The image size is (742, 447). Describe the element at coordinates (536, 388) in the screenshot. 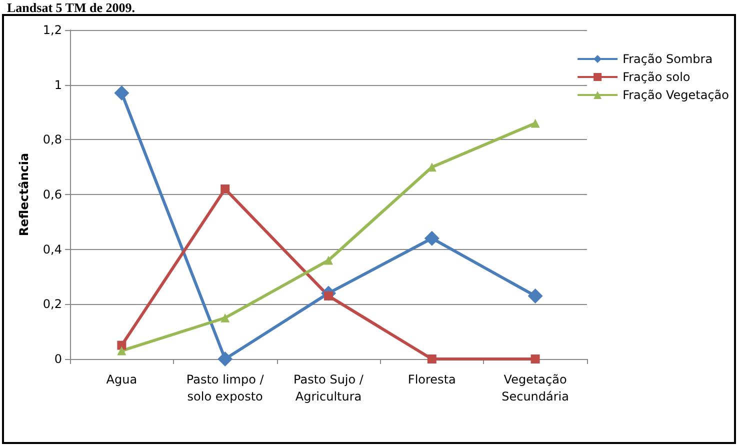

I see `x-tick-label: Vegetação Secundária` at that location.